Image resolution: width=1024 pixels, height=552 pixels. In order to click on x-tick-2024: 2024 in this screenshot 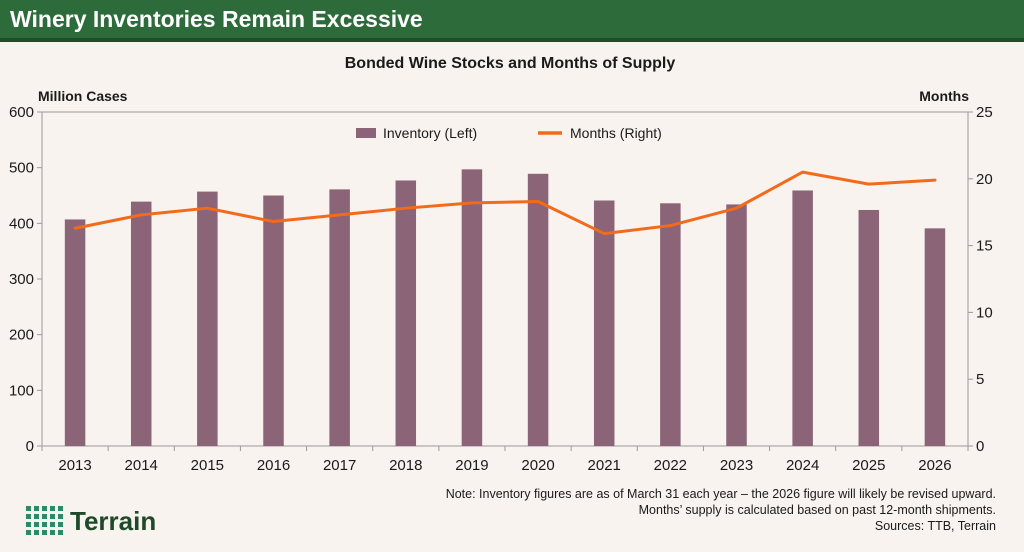, I will do `click(802, 465)`.